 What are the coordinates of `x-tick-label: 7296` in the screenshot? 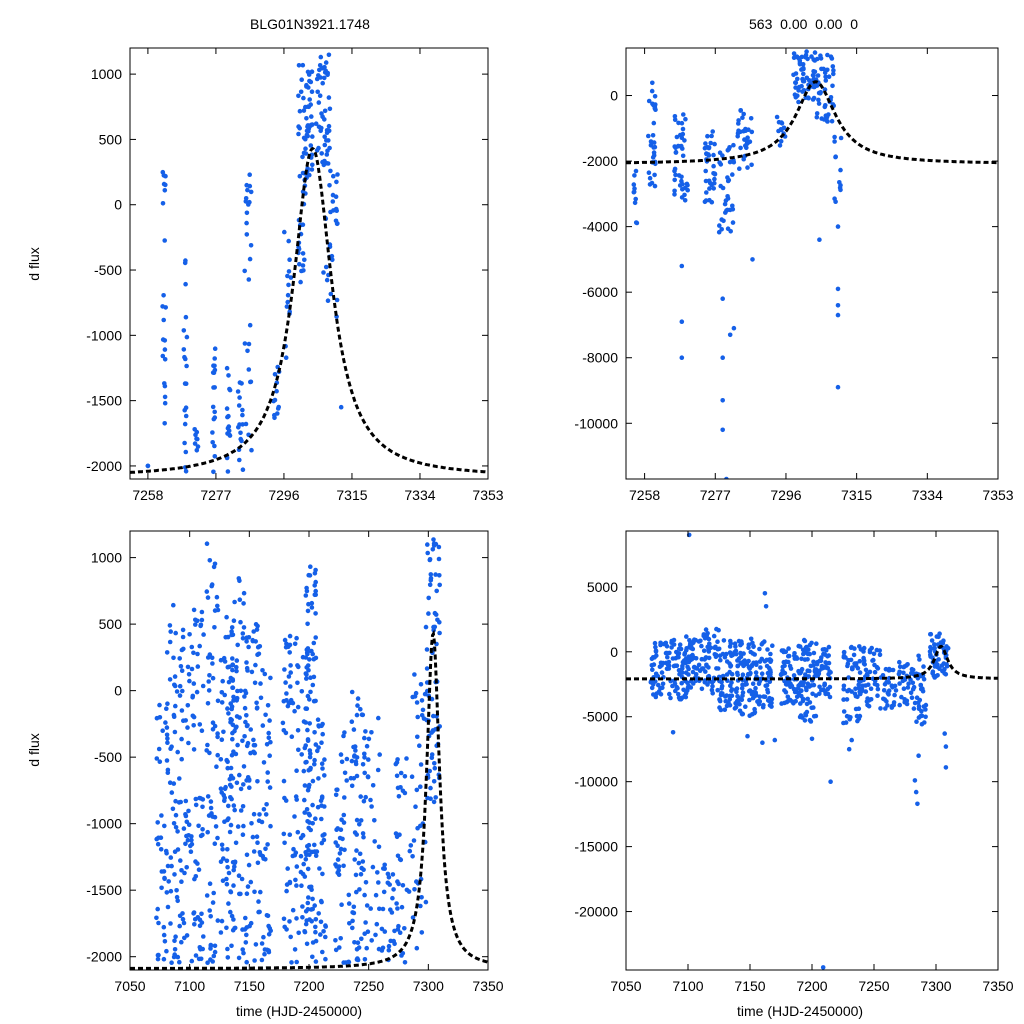 It's located at (283, 495).